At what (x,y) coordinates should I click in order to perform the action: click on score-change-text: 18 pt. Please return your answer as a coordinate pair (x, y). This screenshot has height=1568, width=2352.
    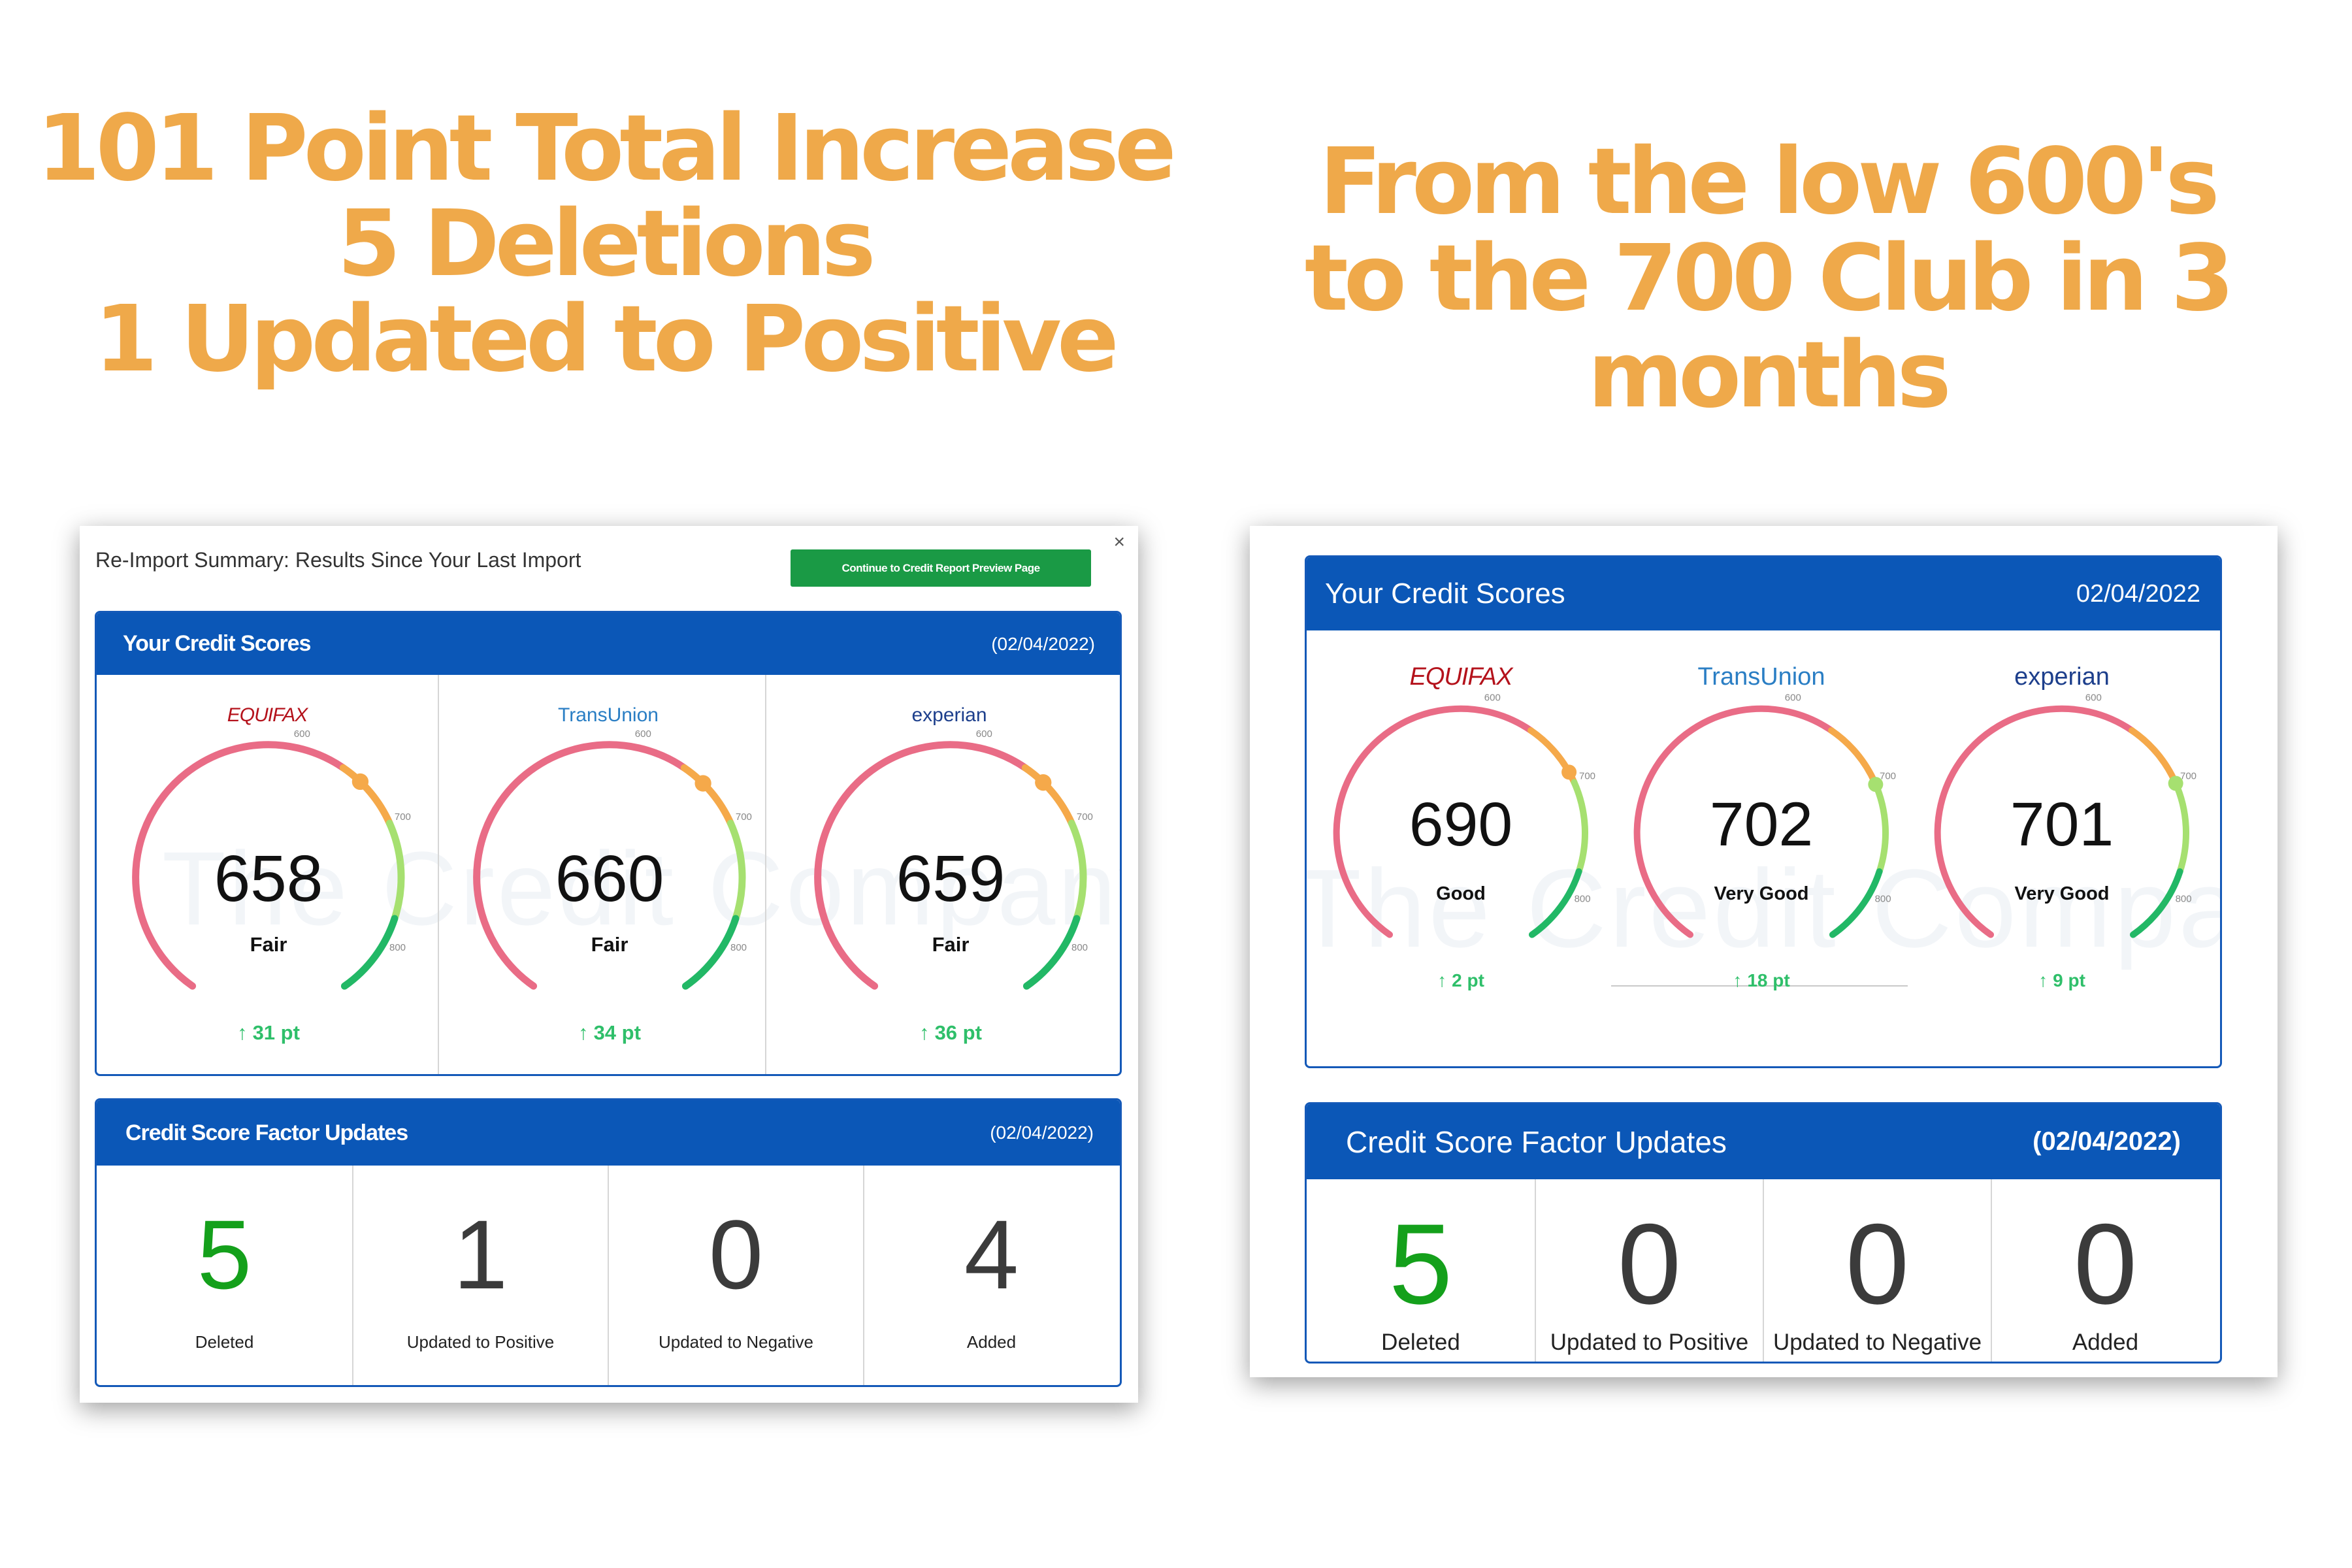
    Looking at the image, I should click on (1768, 980).